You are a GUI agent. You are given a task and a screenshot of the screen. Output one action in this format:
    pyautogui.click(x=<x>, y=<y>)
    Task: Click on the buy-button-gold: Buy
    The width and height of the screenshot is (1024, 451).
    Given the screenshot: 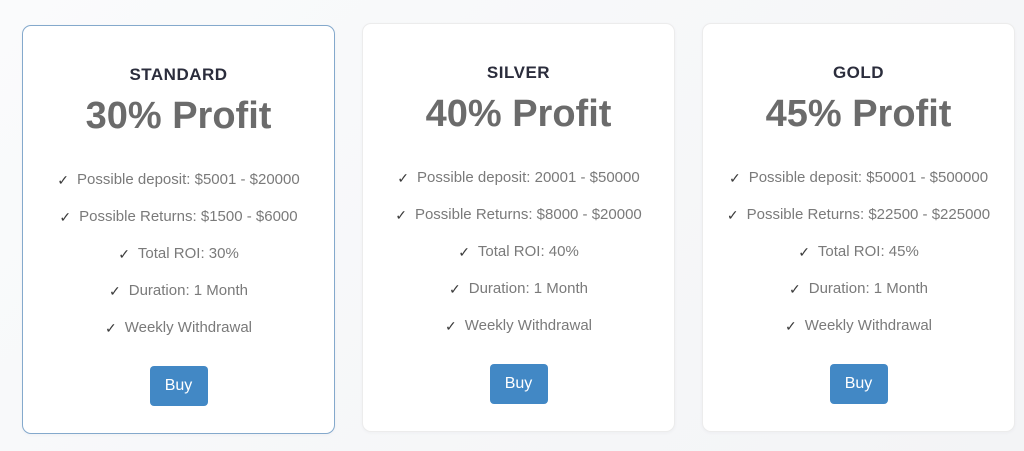 What is the action you would take?
    pyautogui.click(x=858, y=384)
    